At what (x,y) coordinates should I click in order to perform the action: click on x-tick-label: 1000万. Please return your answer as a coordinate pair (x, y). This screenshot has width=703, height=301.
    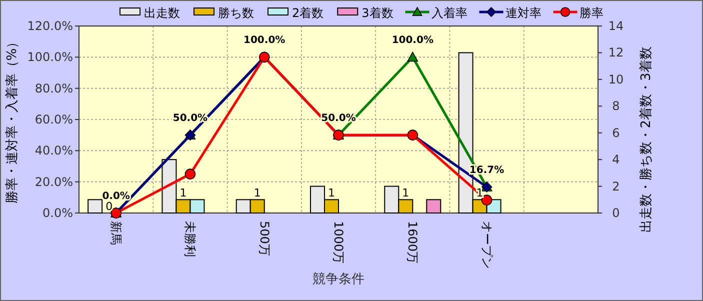
    Looking at the image, I should click on (339, 242).